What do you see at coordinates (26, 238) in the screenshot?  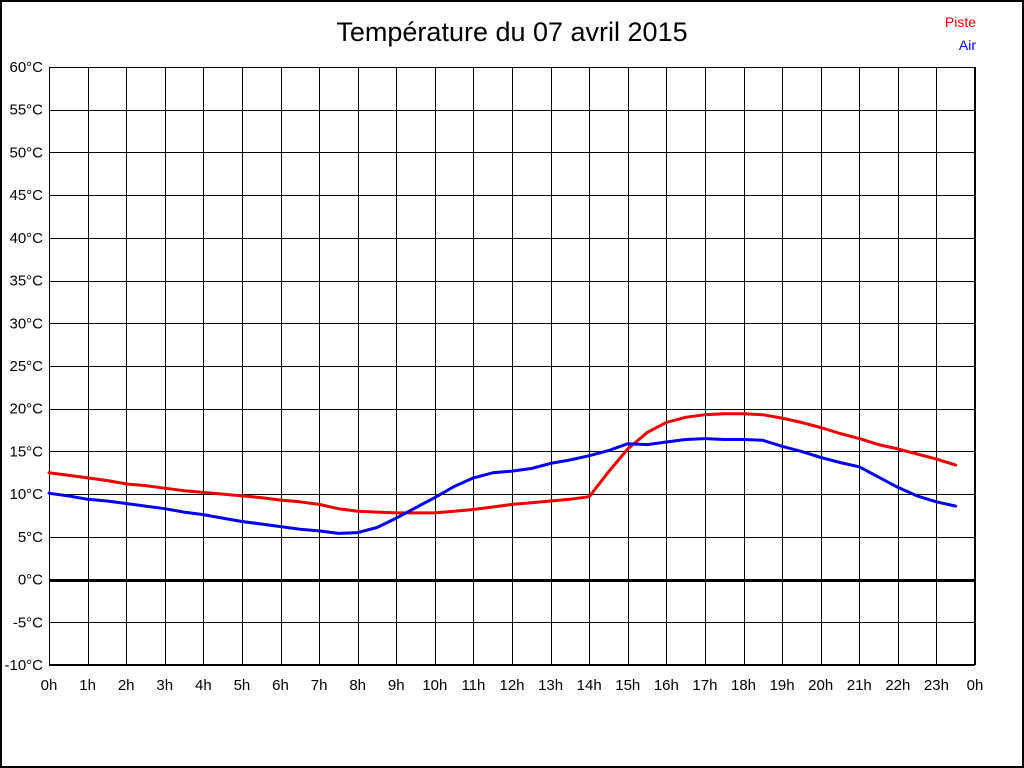 I see `y-tick-label: 40°C` at bounding box center [26, 238].